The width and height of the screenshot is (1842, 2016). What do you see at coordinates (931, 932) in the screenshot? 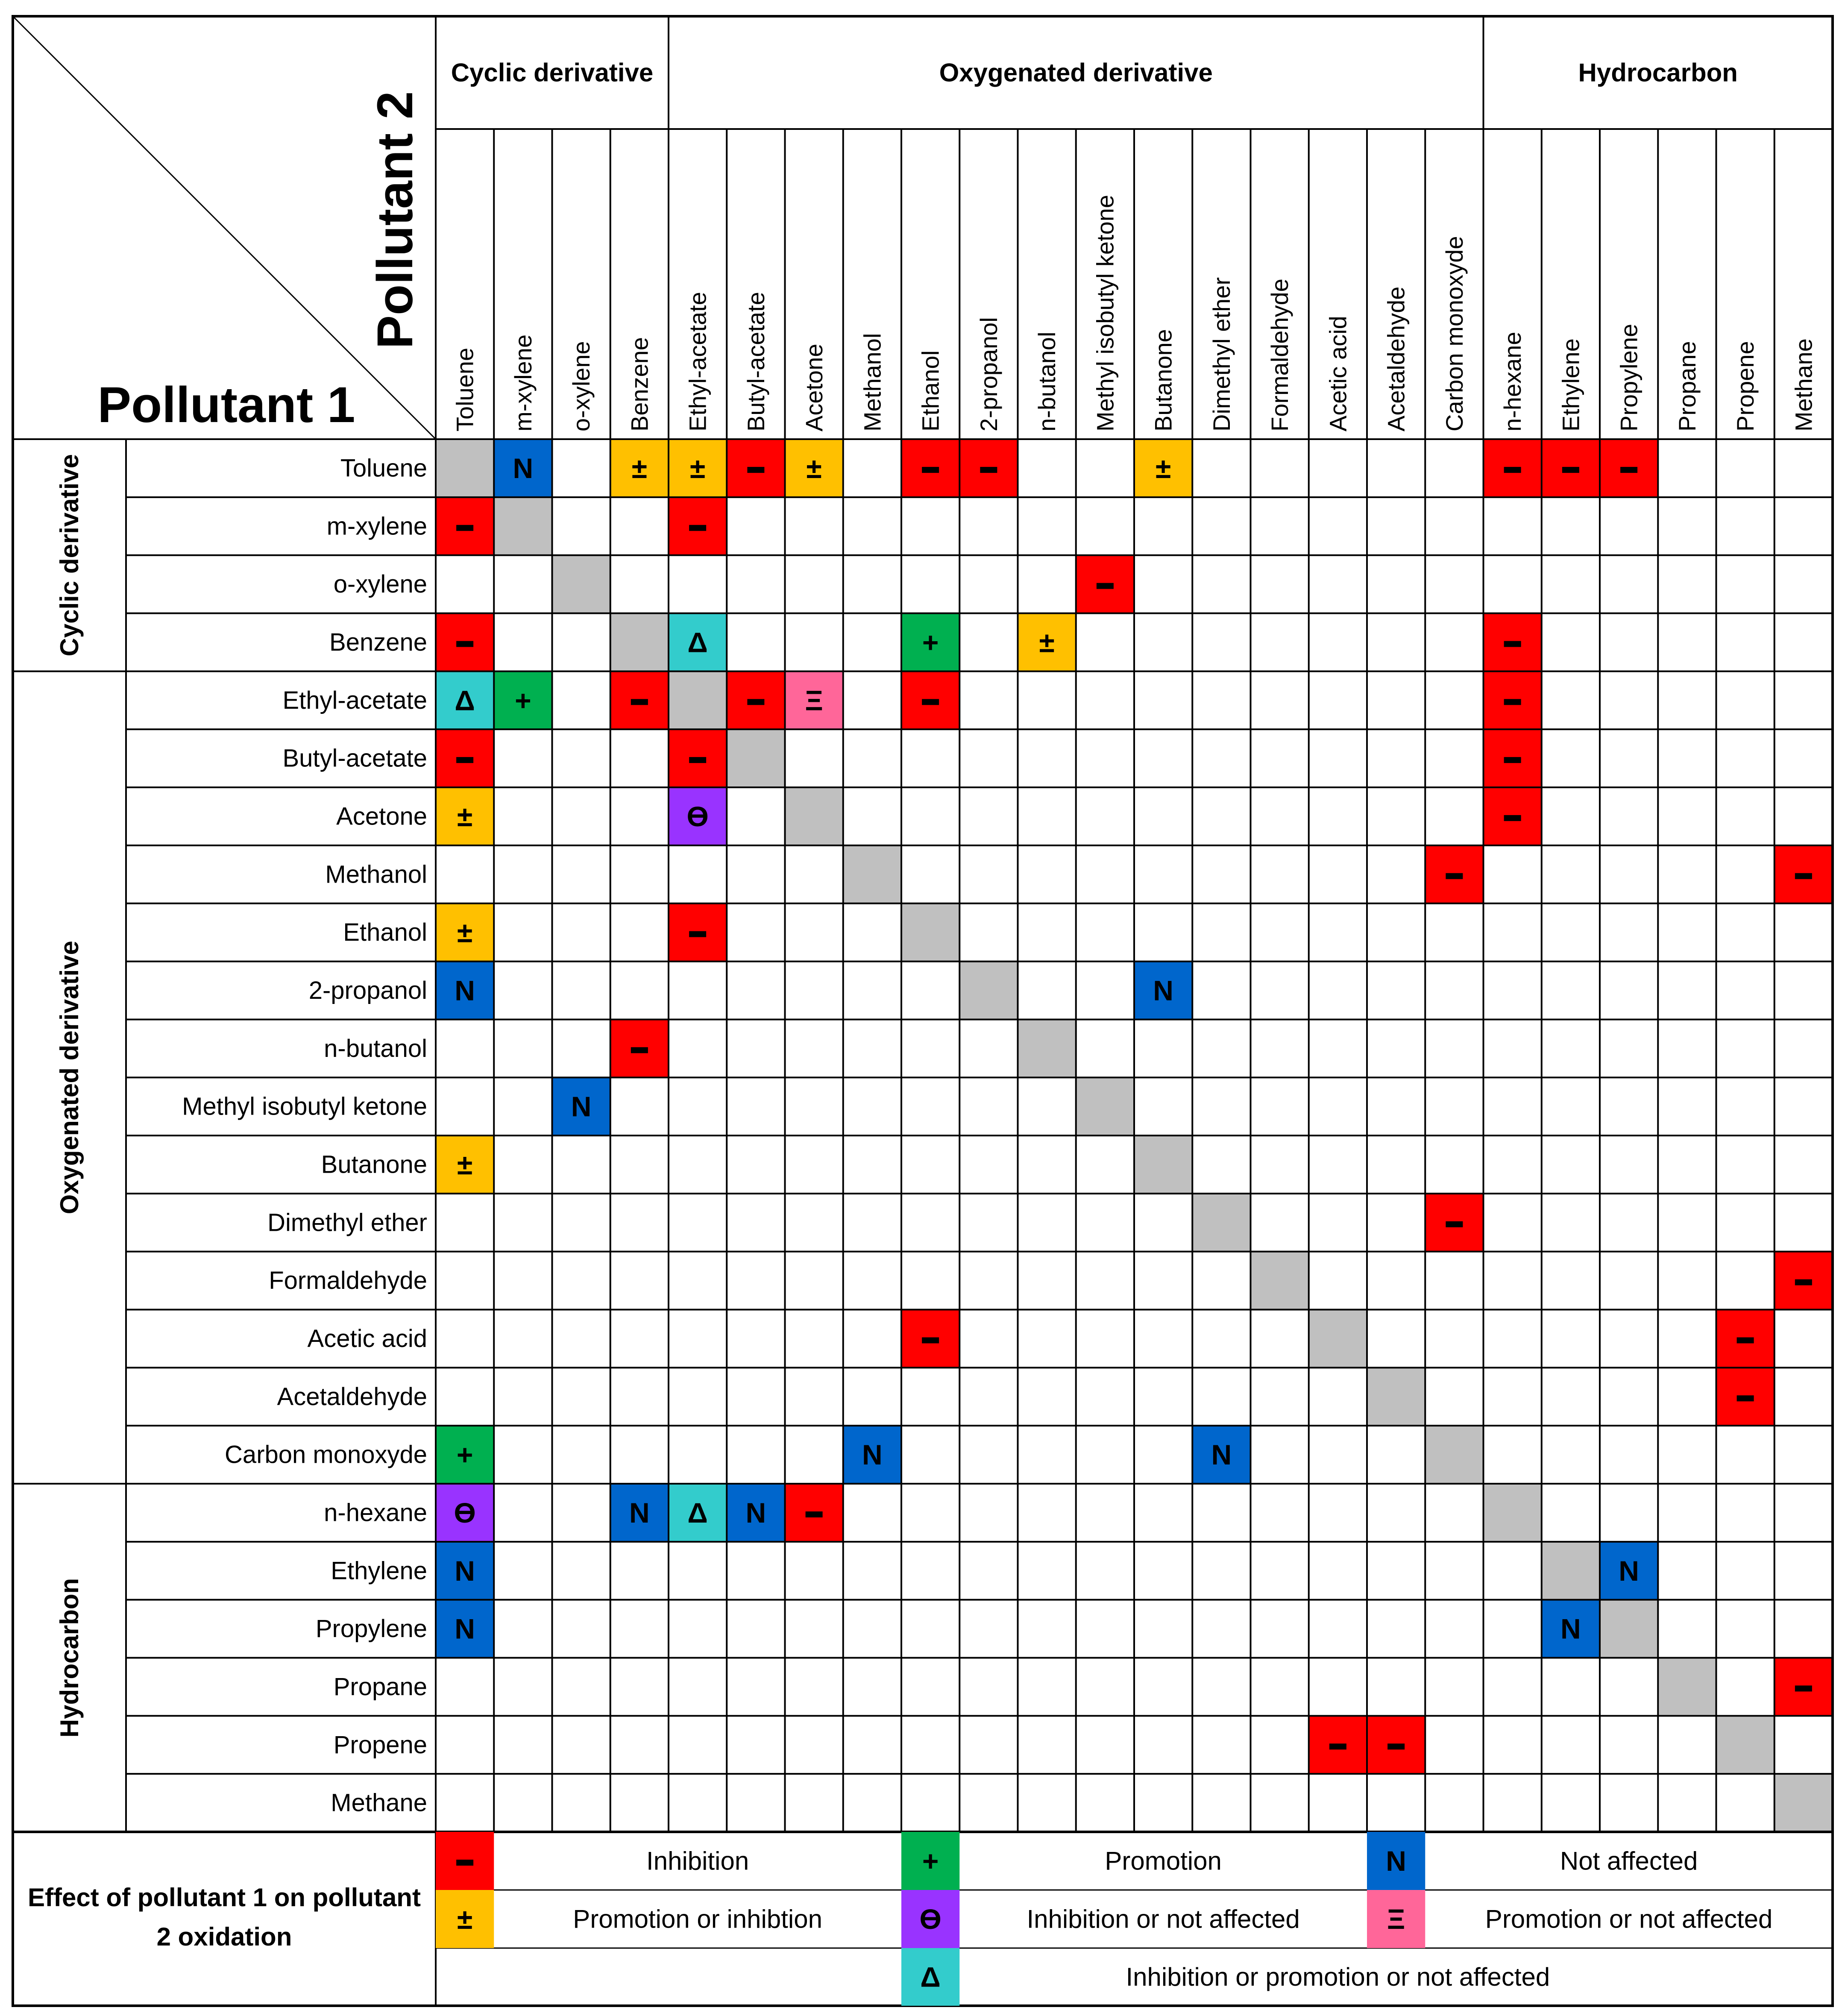
I see `diagonal-cell-ethanol` at bounding box center [931, 932].